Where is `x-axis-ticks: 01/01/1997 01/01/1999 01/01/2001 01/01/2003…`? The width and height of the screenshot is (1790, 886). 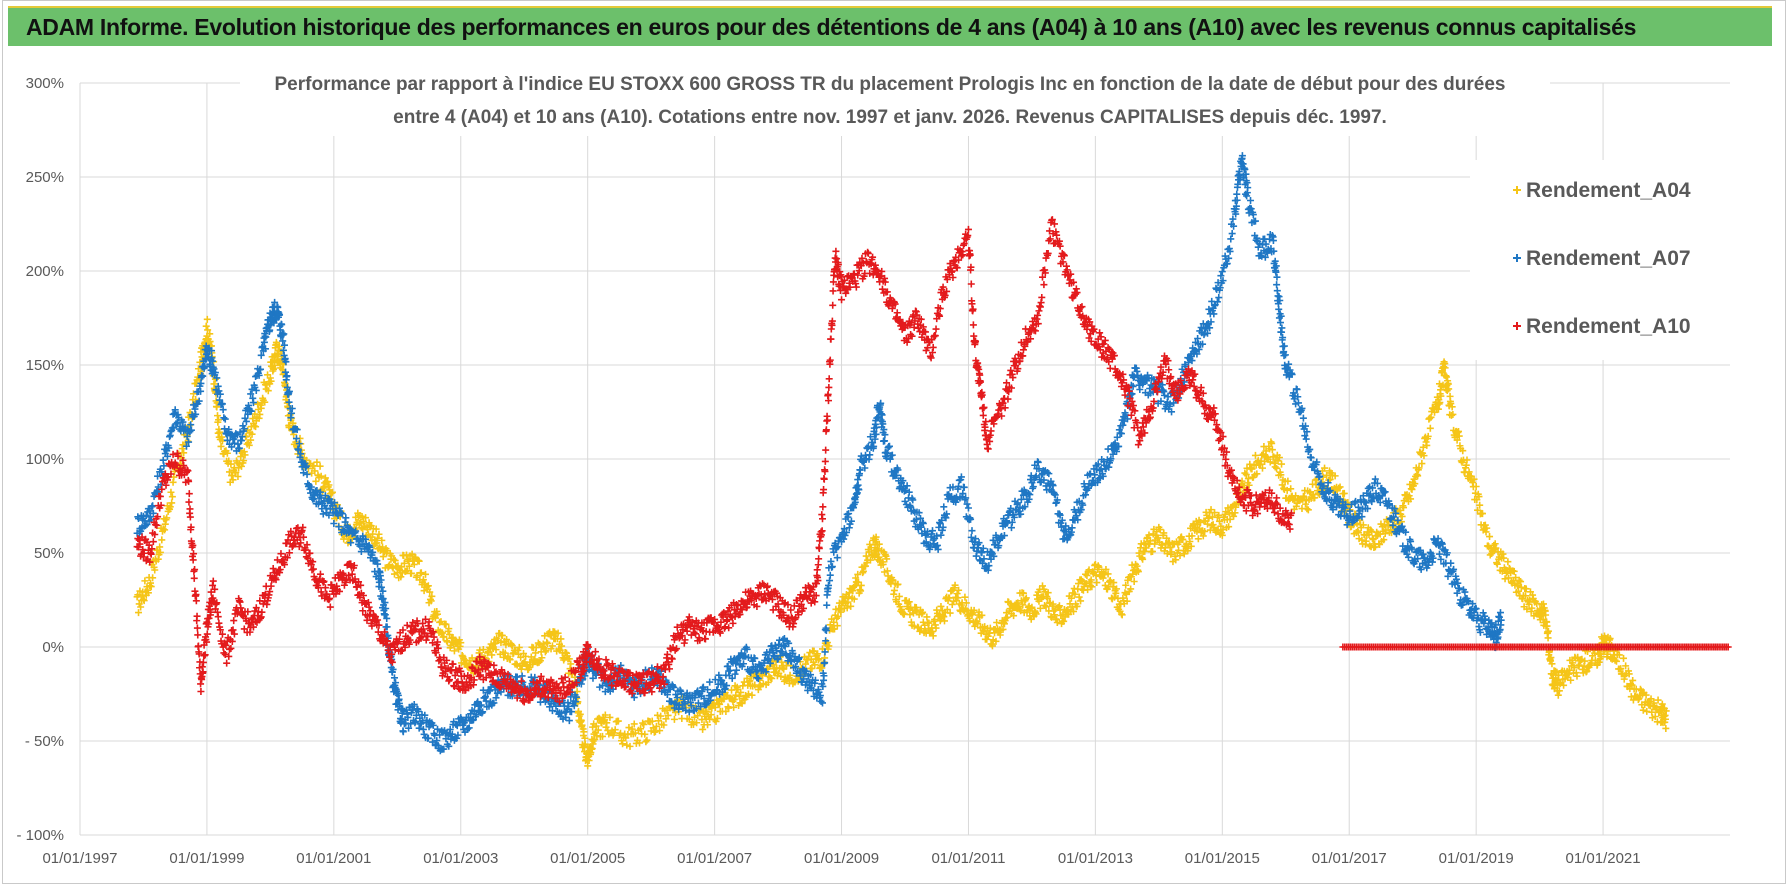
x-axis-ticks: 01/01/1997 01/01/1999 01/01/2001 01/01/2003… is located at coordinates (841, 858).